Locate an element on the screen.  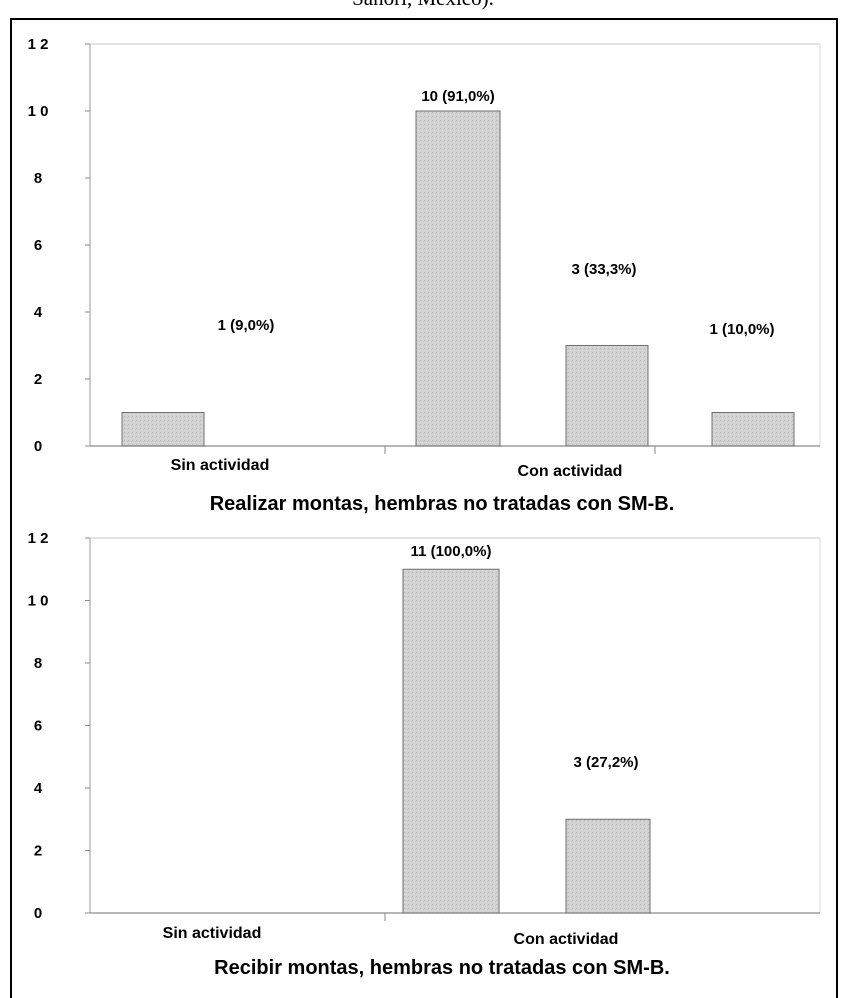
bar-data-label: 3 (27,2%) is located at coordinates (605, 762).